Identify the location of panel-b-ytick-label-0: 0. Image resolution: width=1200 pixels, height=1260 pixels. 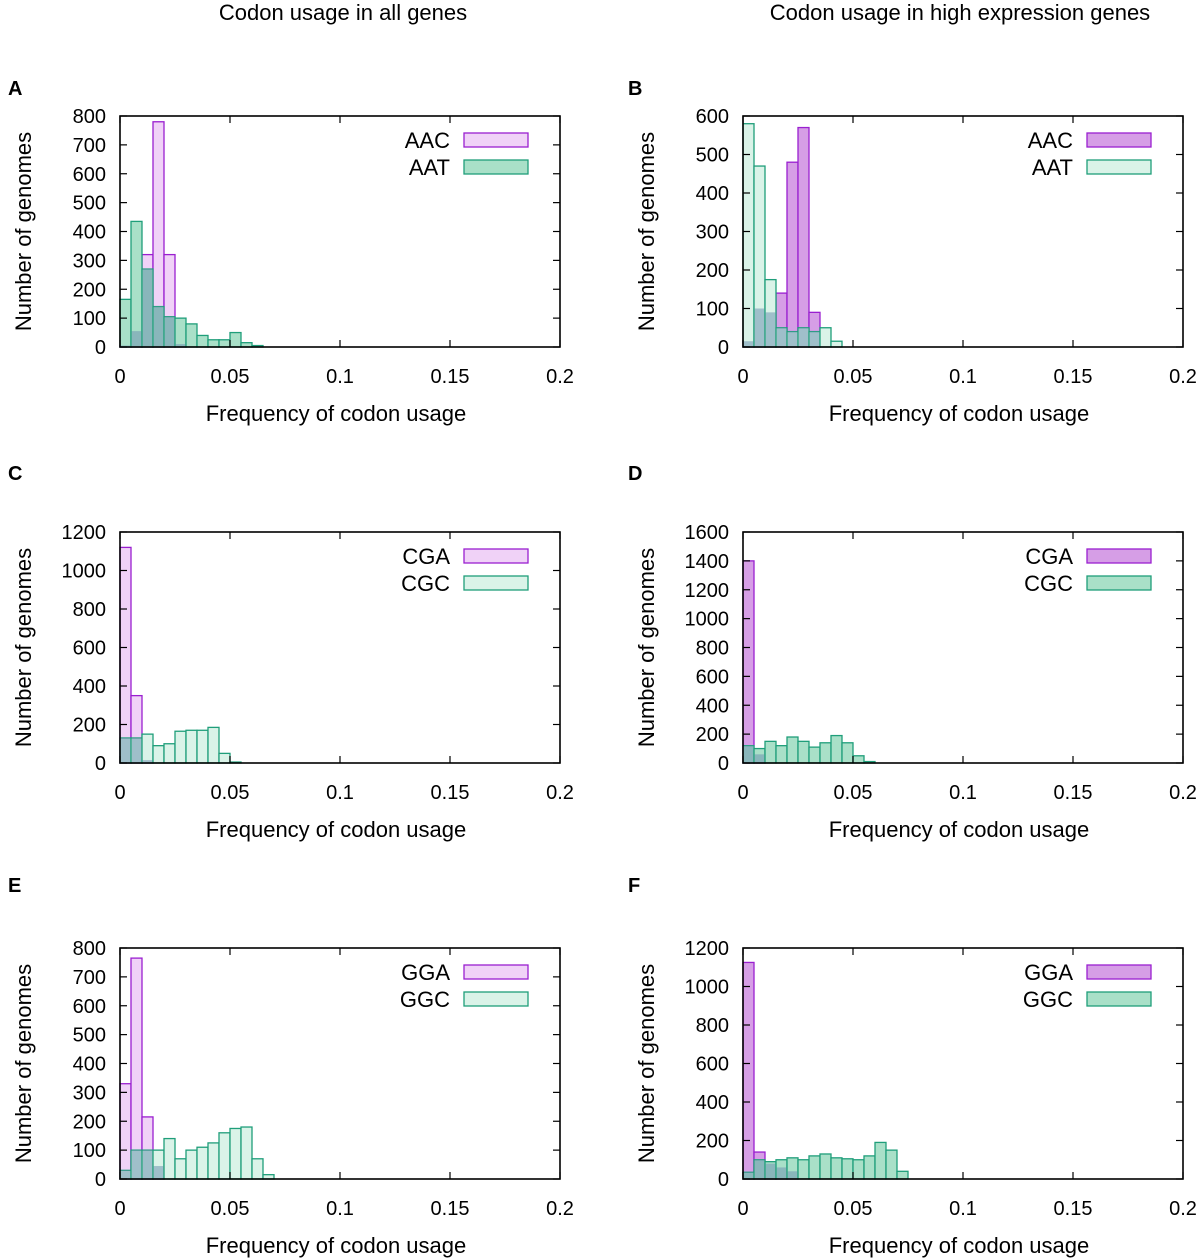
(723, 348).